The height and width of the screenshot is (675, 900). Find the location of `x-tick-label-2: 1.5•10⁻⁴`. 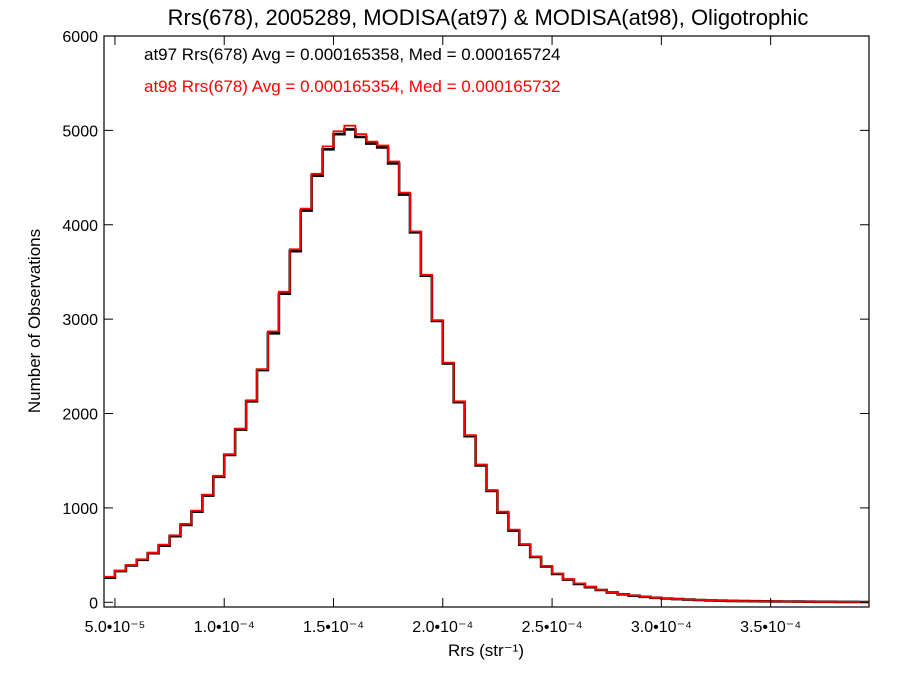

x-tick-label-2: 1.5•10⁻⁴ is located at coordinates (333, 627).